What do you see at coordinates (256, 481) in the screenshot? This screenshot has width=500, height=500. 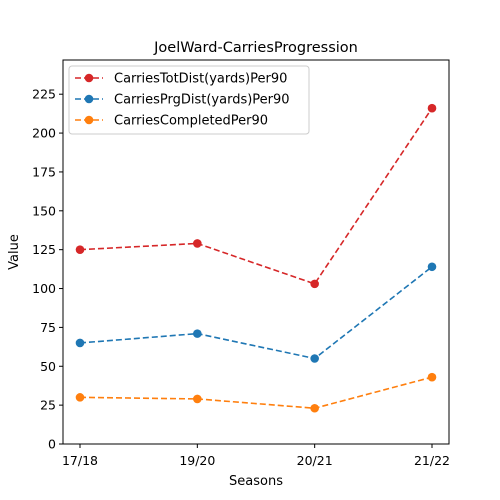 I see `x-axis-label: Seasons` at bounding box center [256, 481].